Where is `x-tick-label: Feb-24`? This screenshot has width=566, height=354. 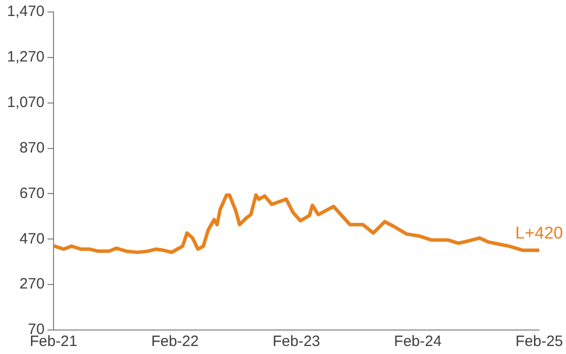 x-tick-label: Feb-24 is located at coordinates (418, 341).